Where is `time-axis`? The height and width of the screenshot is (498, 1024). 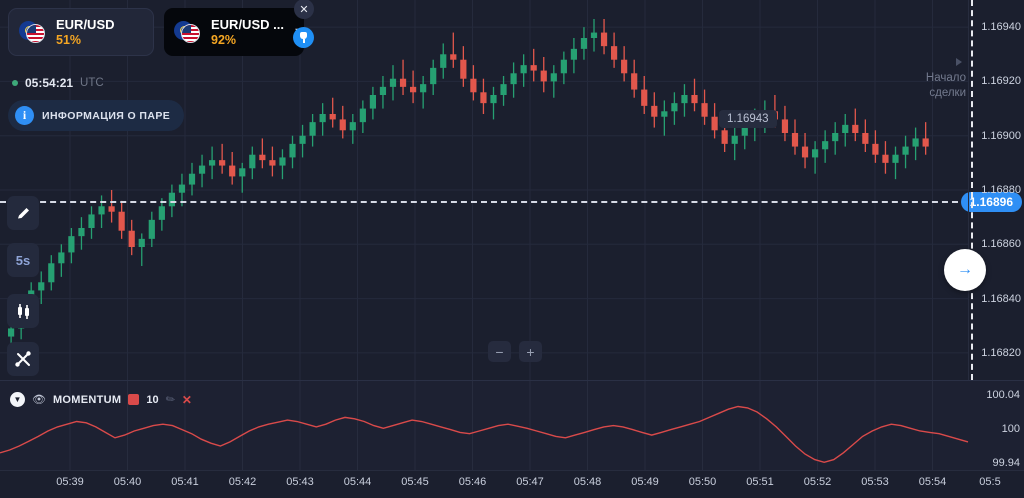
time-axis is located at coordinates (512, 484).